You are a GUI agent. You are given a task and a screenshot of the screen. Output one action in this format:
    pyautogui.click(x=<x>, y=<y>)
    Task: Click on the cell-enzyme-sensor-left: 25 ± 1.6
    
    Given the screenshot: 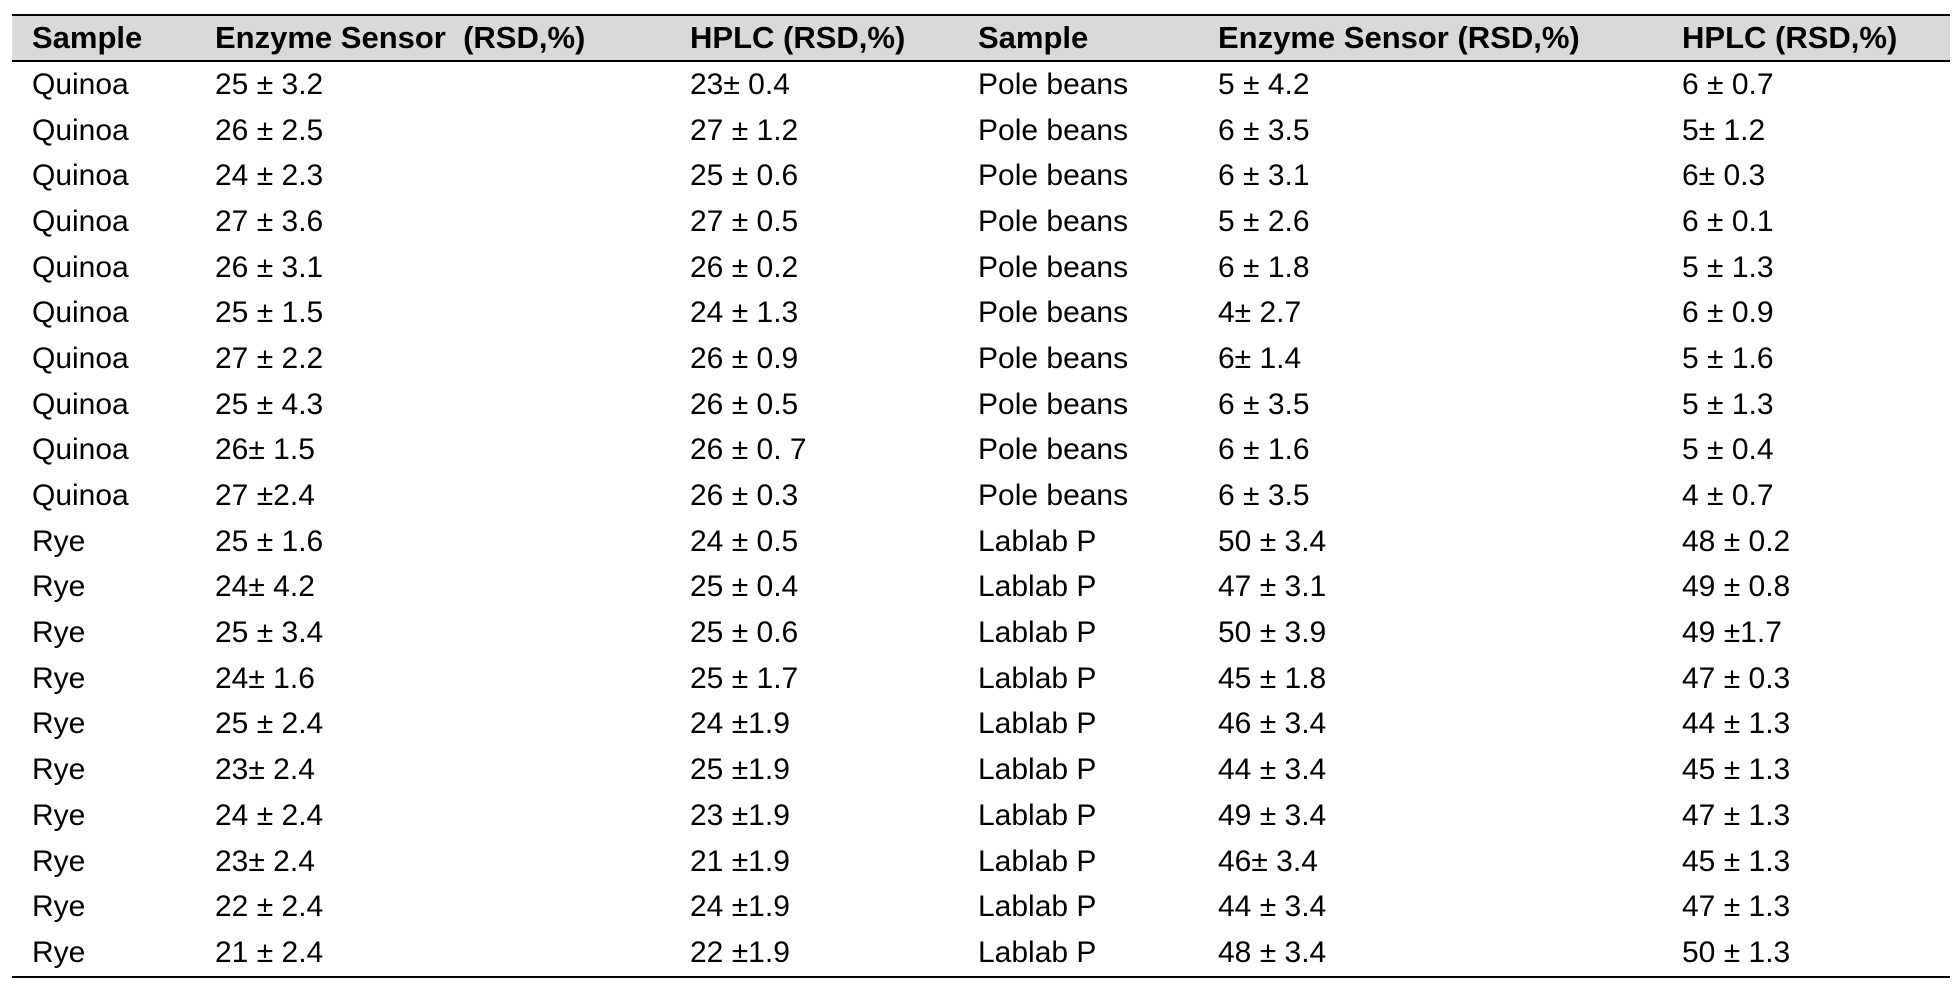 What is the action you would take?
    pyautogui.click(x=269, y=541)
    